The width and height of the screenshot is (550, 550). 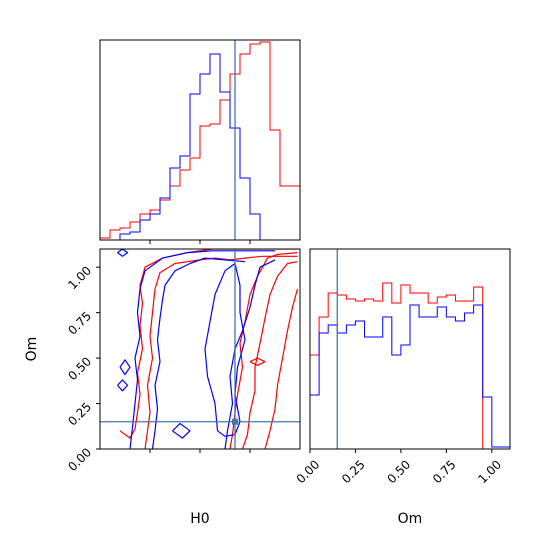 What do you see at coordinates (308, 471) in the screenshot?
I see `x-tick-label: 0.00` at bounding box center [308, 471].